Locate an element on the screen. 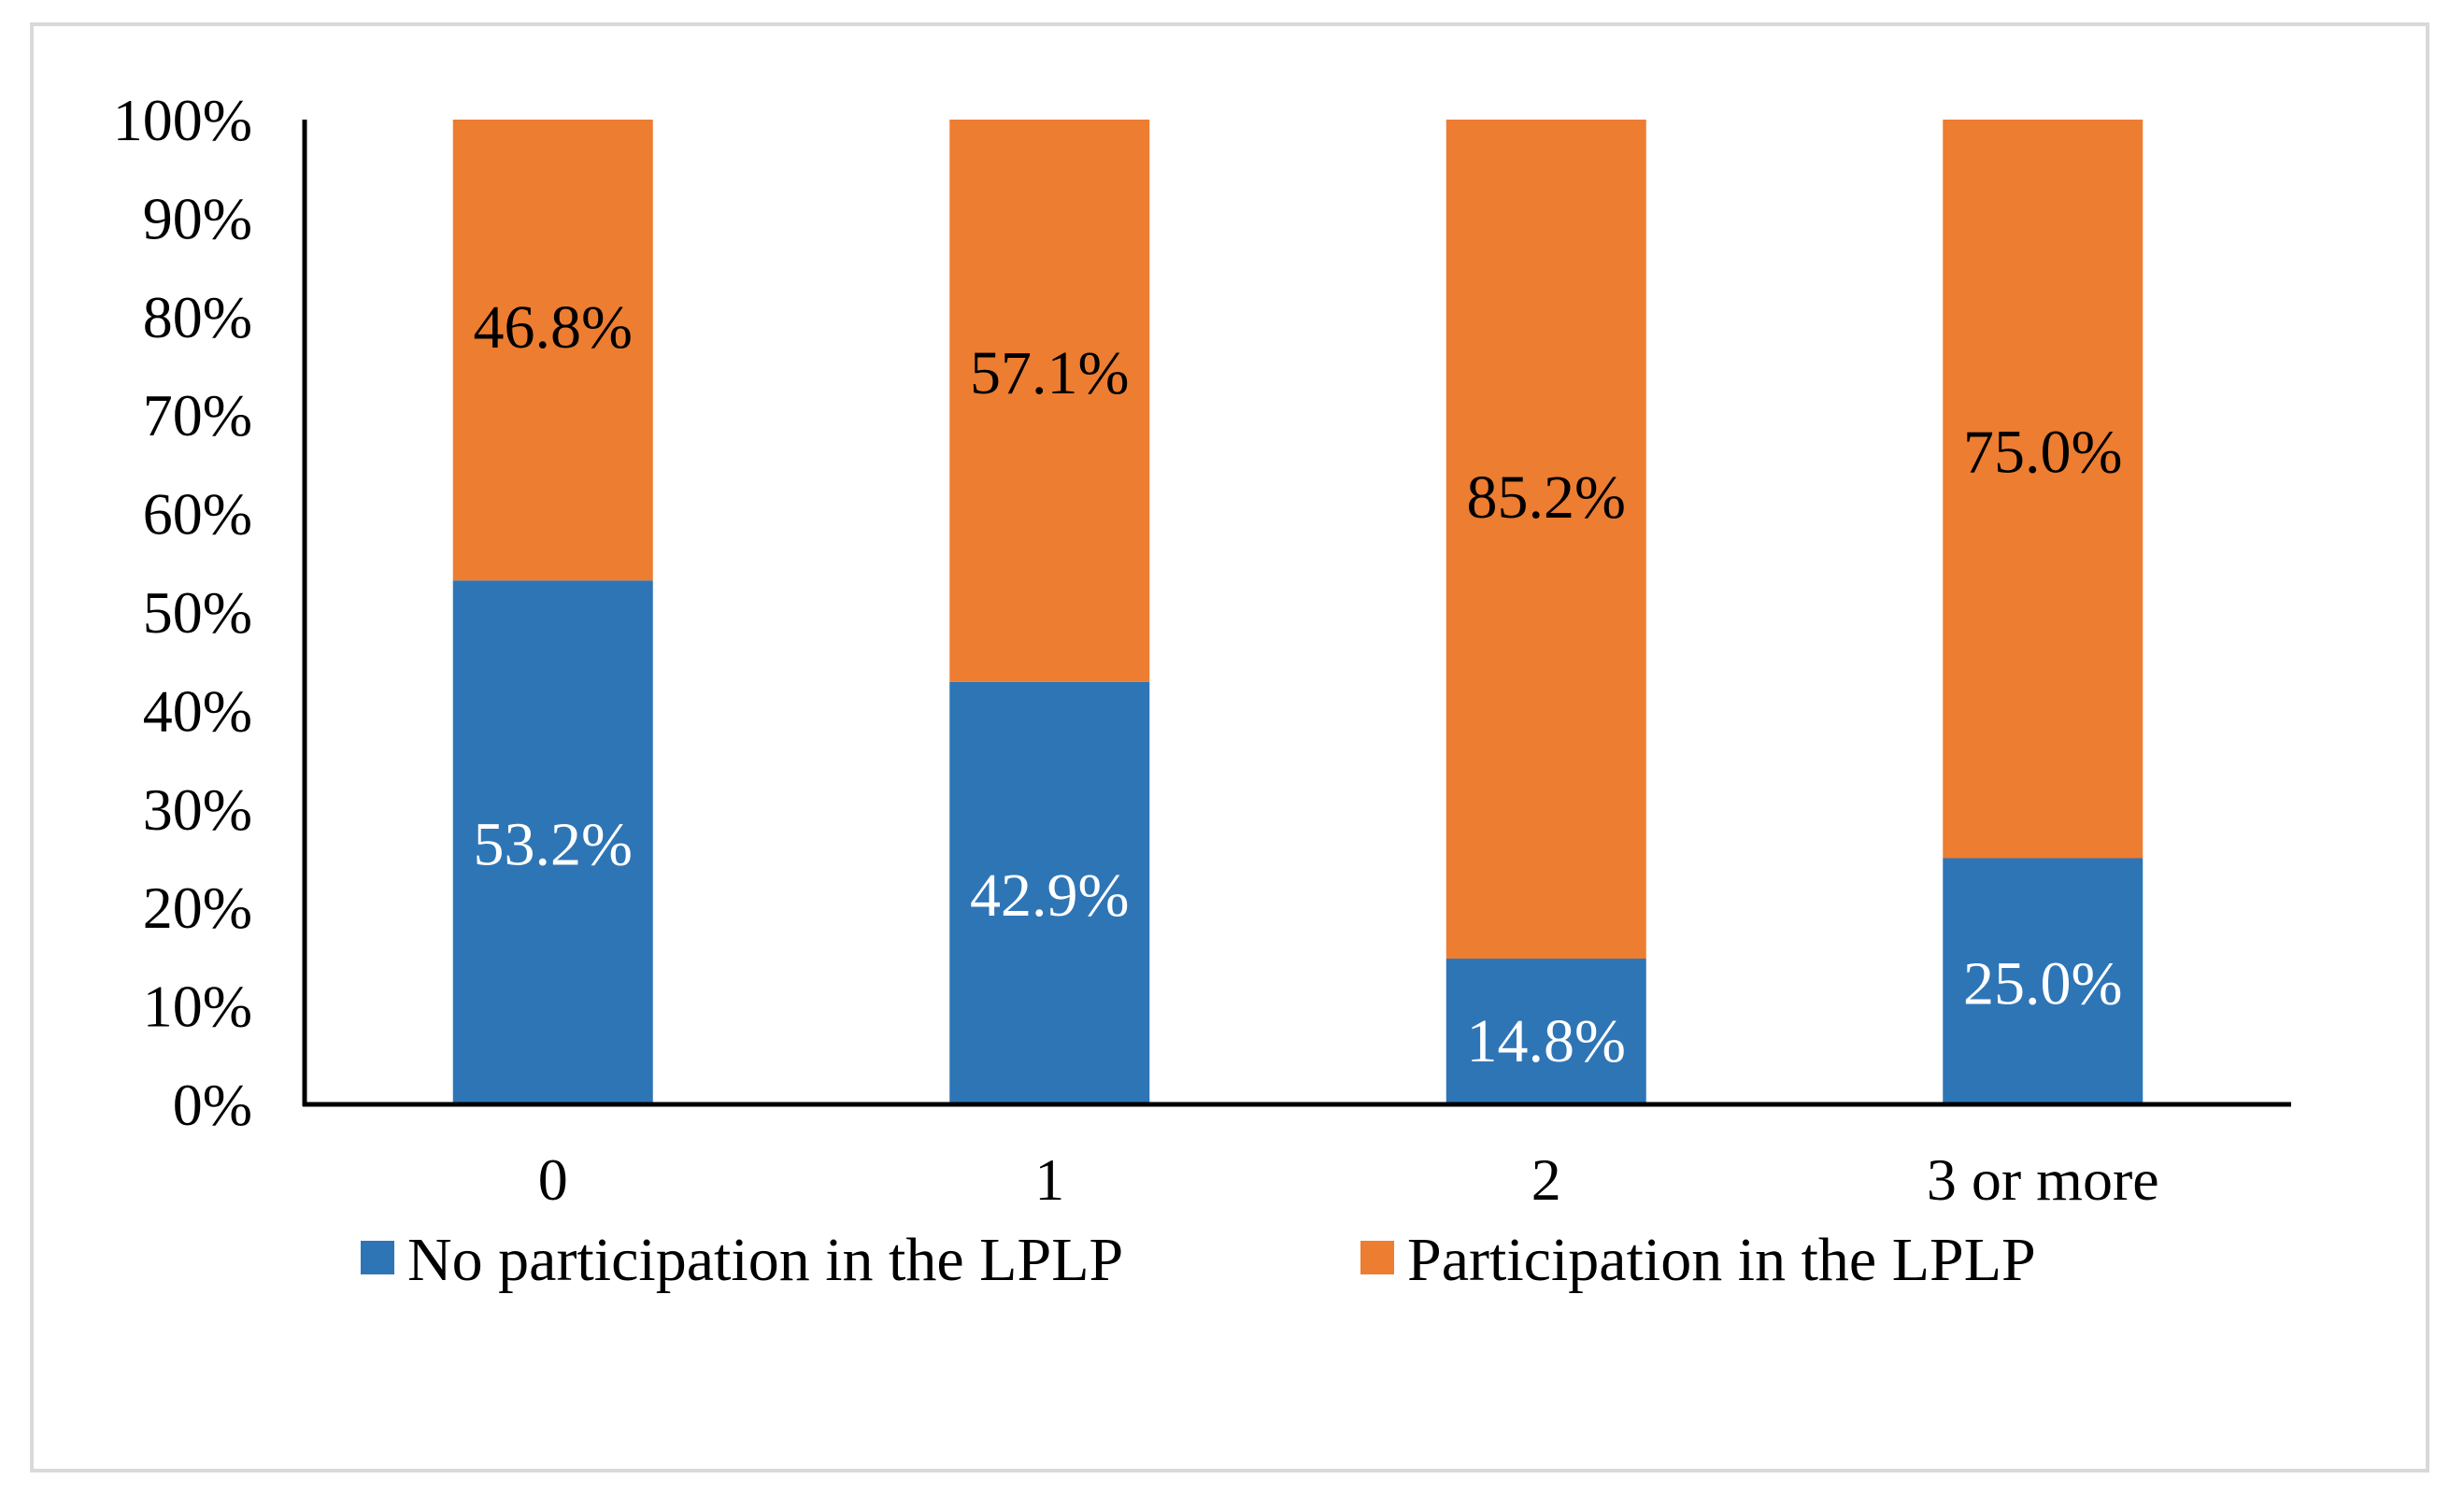 The width and height of the screenshot is (2464, 1508). data-label: 25.0% is located at coordinates (2042, 983).